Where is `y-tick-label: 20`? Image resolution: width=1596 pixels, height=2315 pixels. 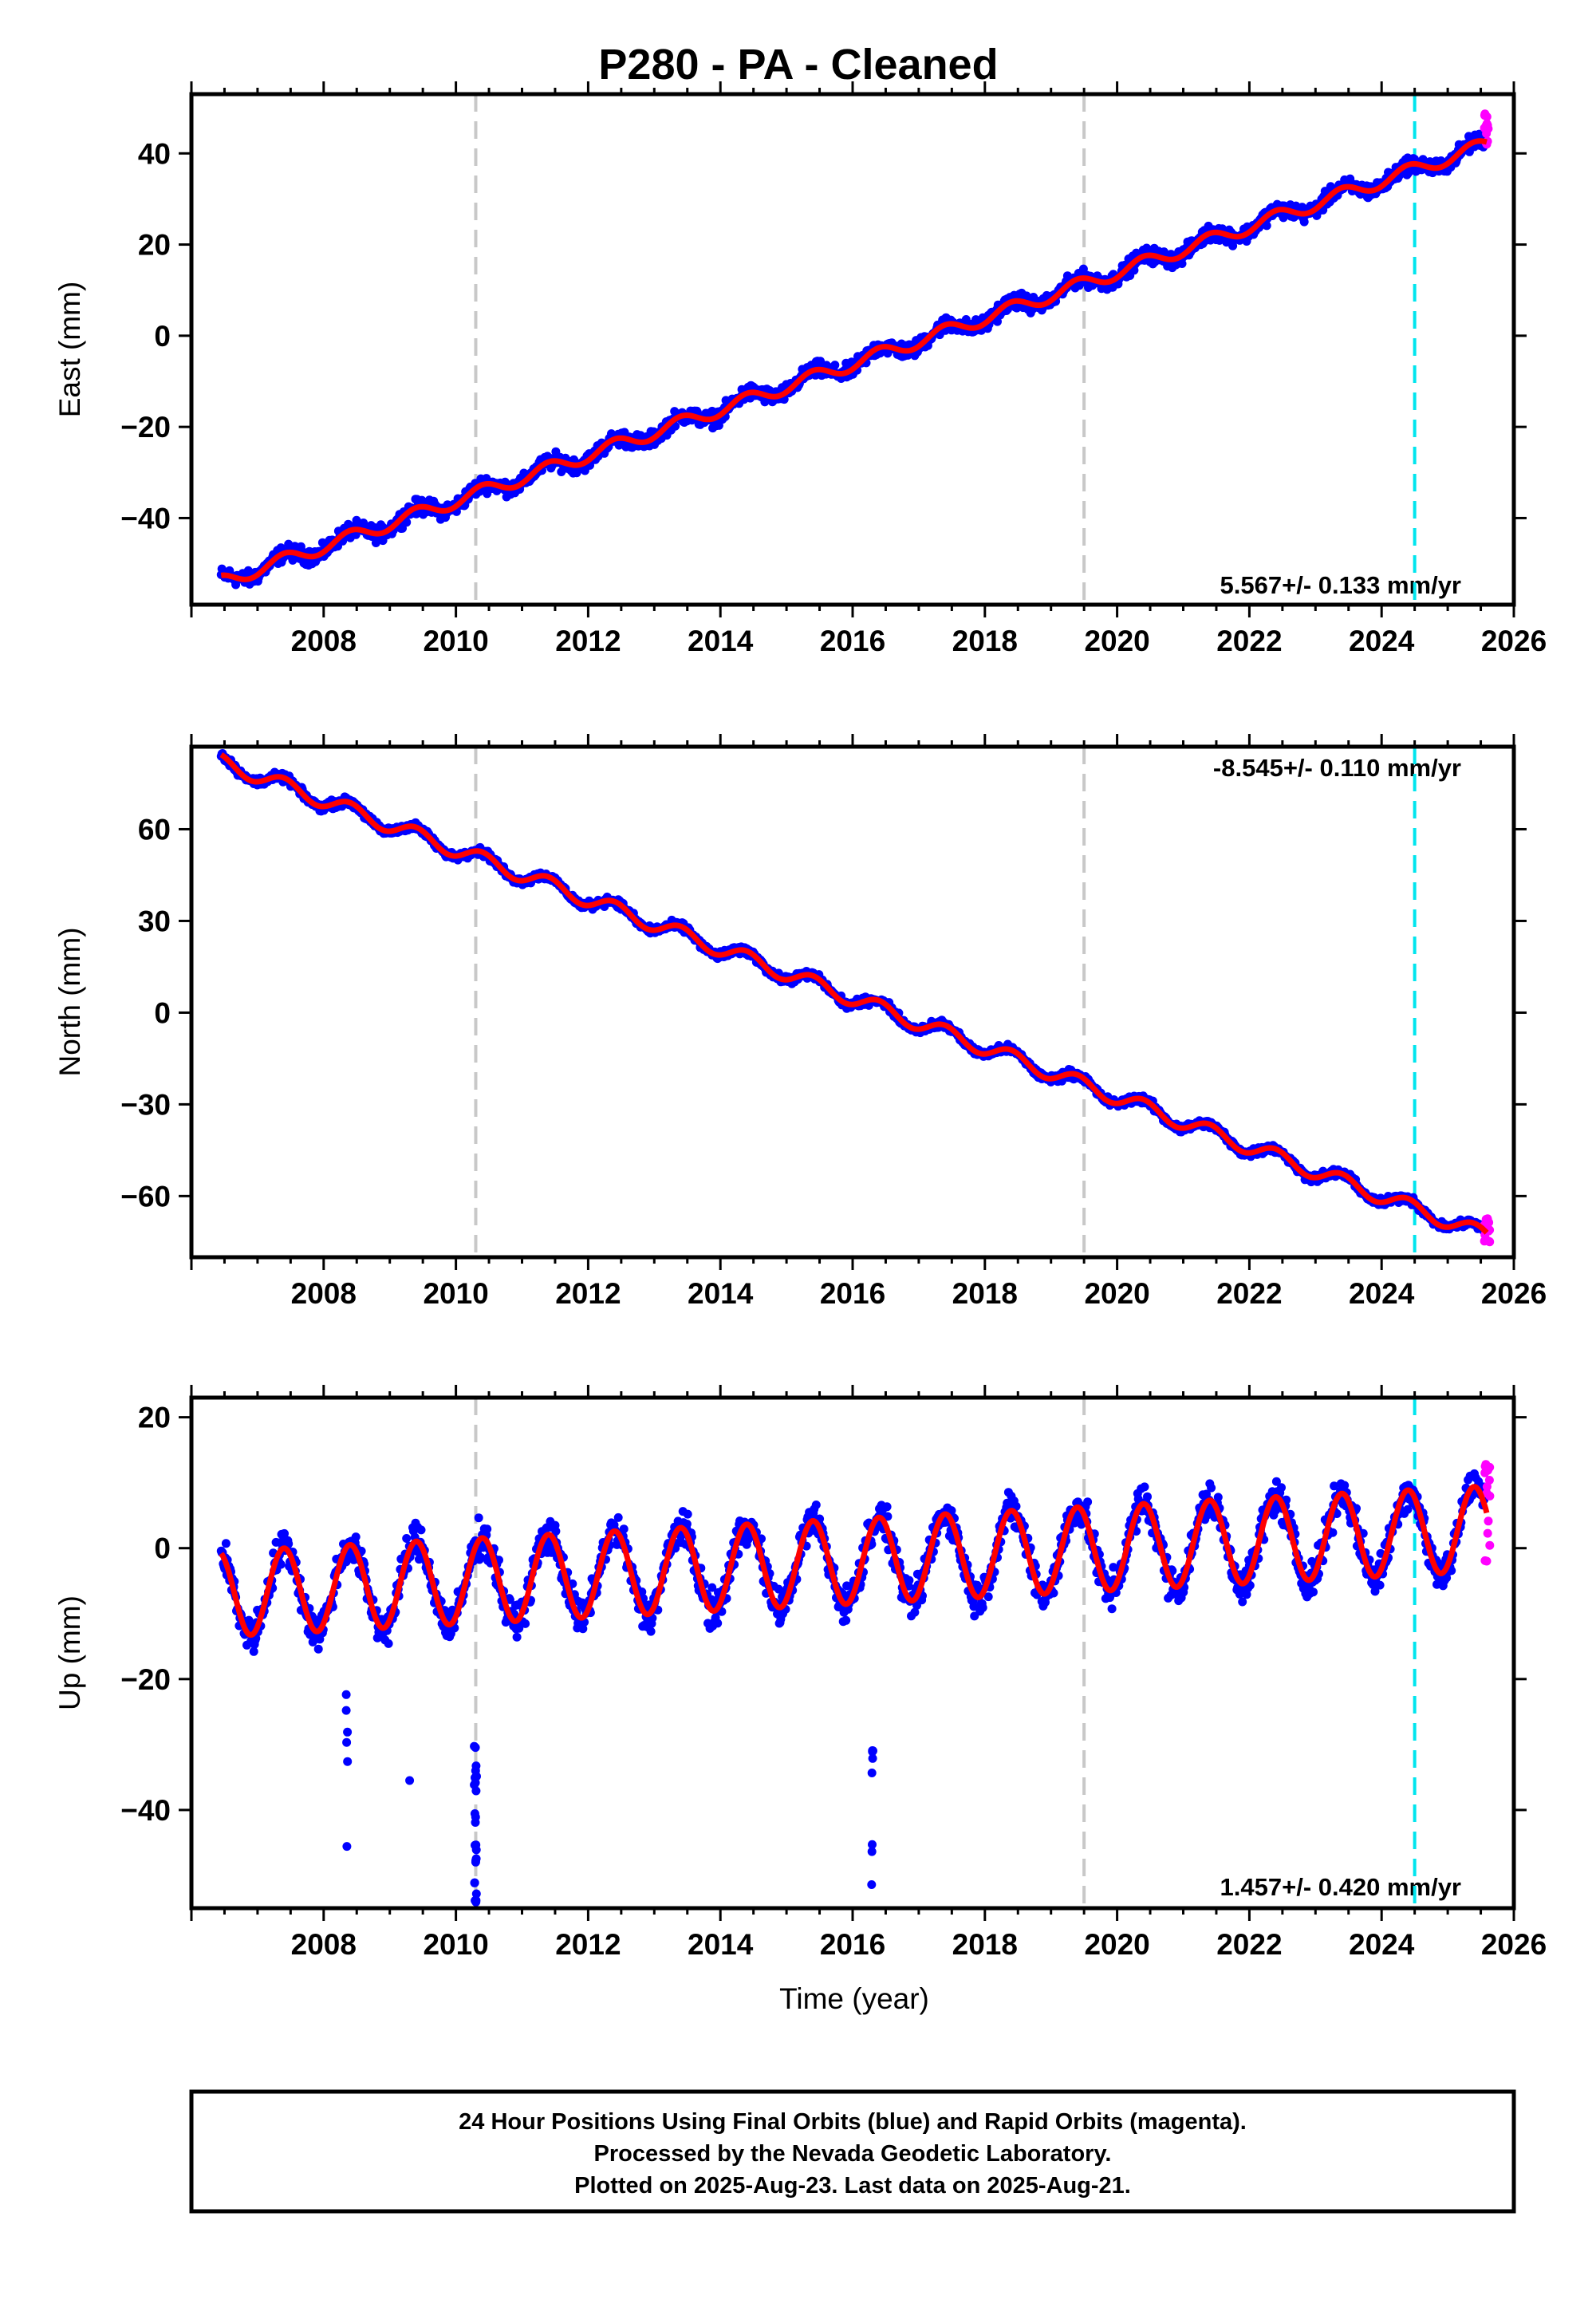
y-tick-label: 20 is located at coordinates (154, 245).